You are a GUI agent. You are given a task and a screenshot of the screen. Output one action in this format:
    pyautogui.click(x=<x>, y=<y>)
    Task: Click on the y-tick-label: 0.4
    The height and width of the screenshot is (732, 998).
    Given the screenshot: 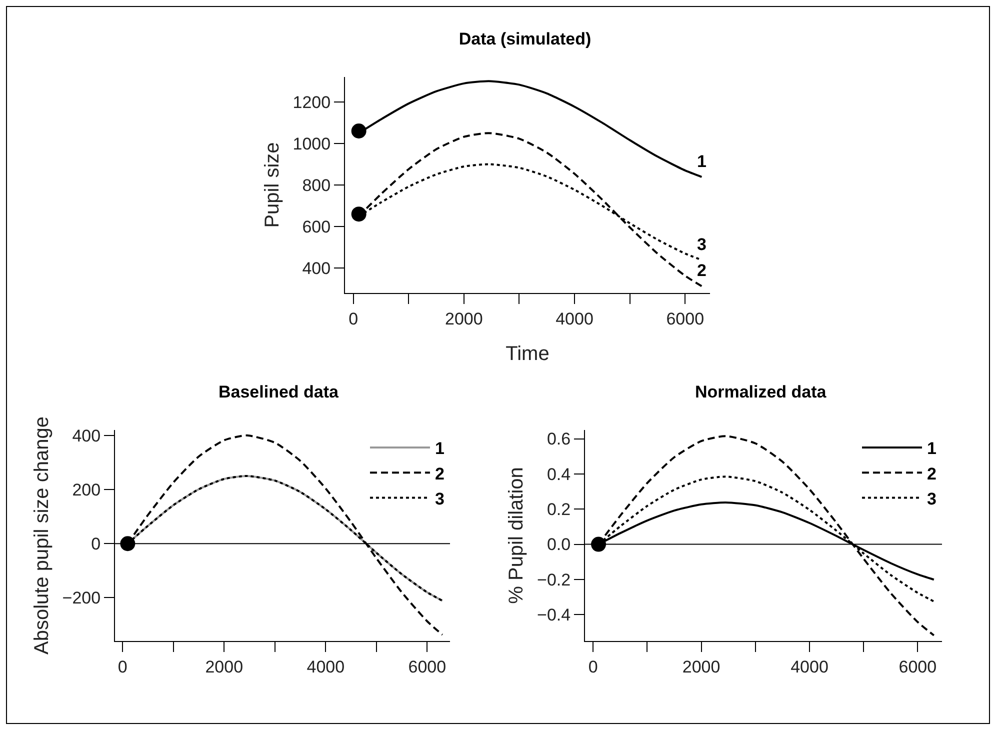 What is the action you would take?
    pyautogui.click(x=558, y=474)
    